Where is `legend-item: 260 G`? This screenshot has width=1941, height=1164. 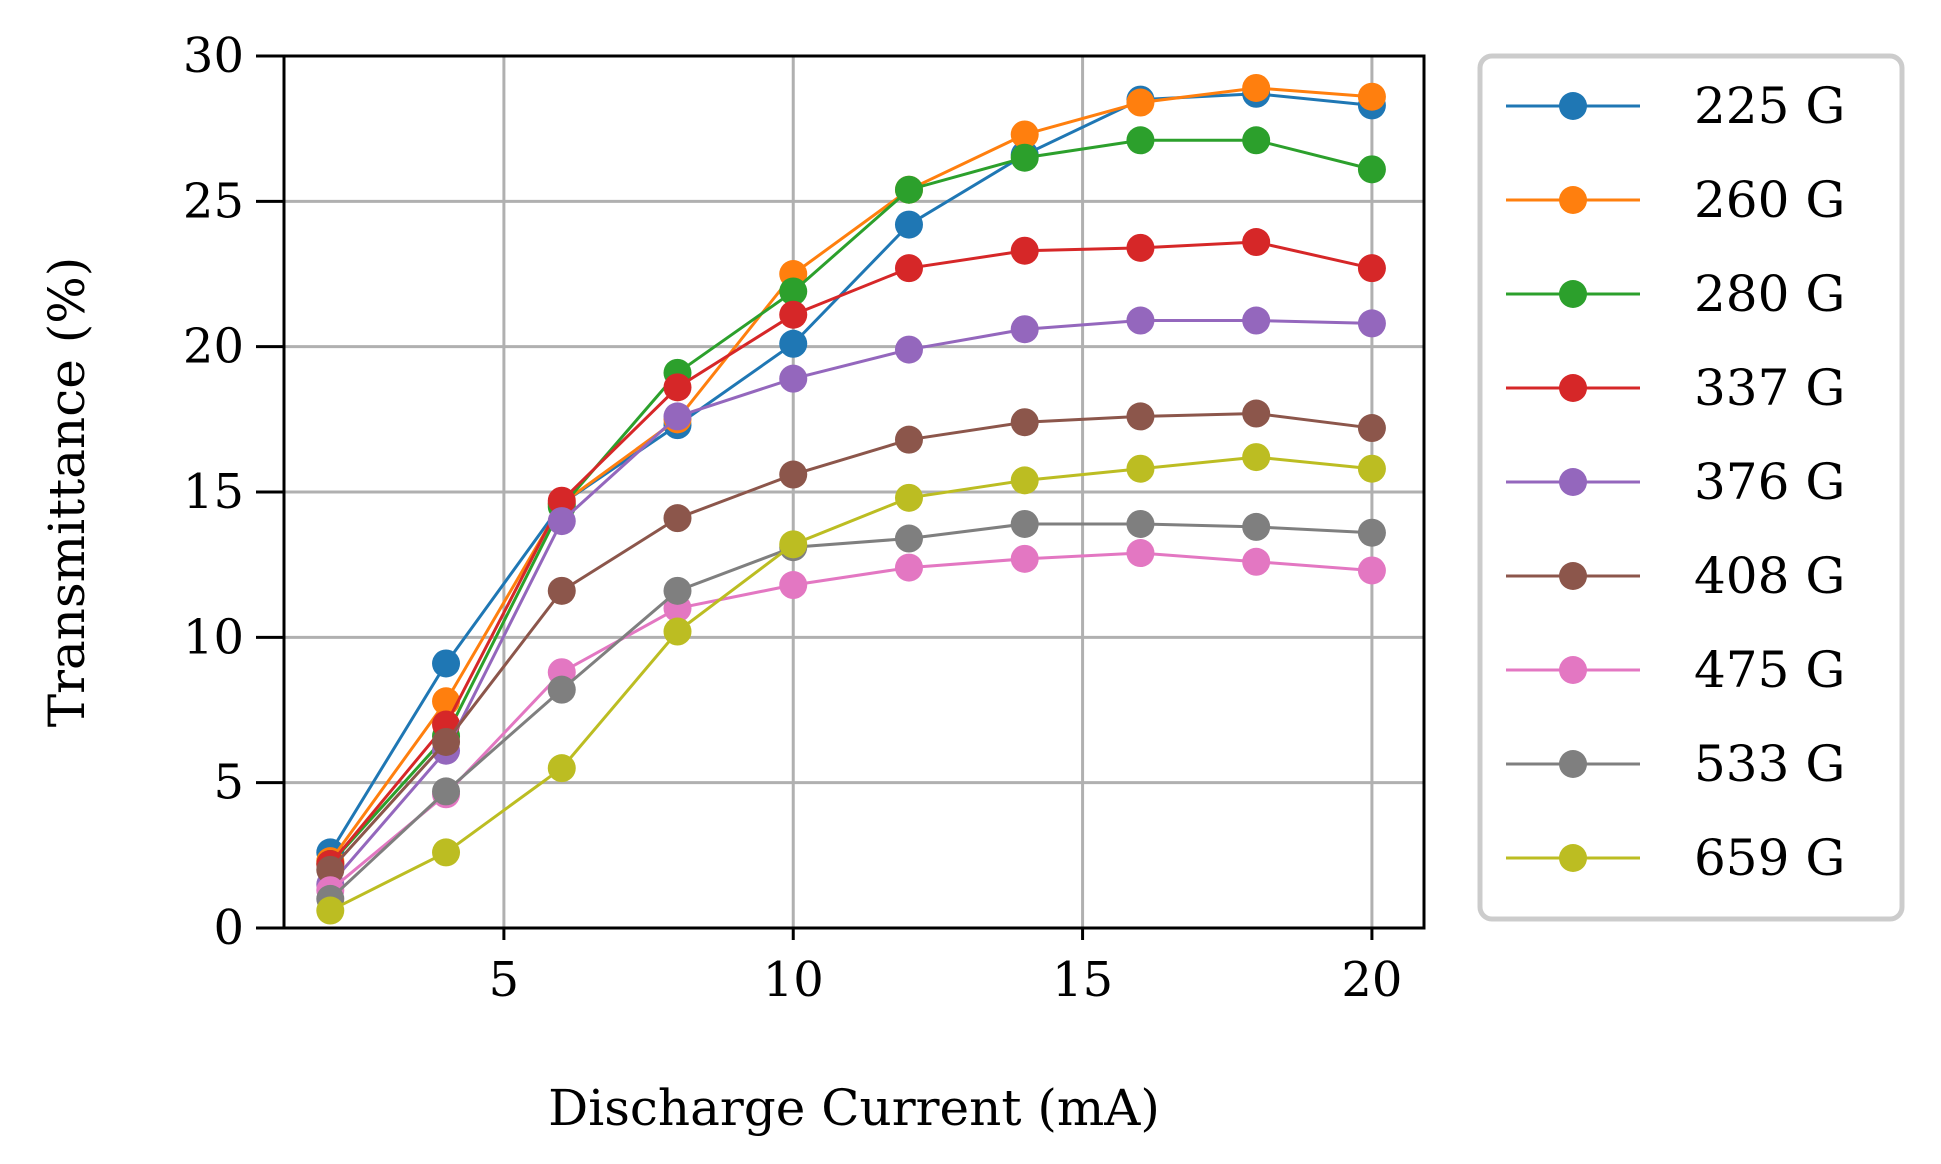 legend-item: 260 G is located at coordinates (1675, 200).